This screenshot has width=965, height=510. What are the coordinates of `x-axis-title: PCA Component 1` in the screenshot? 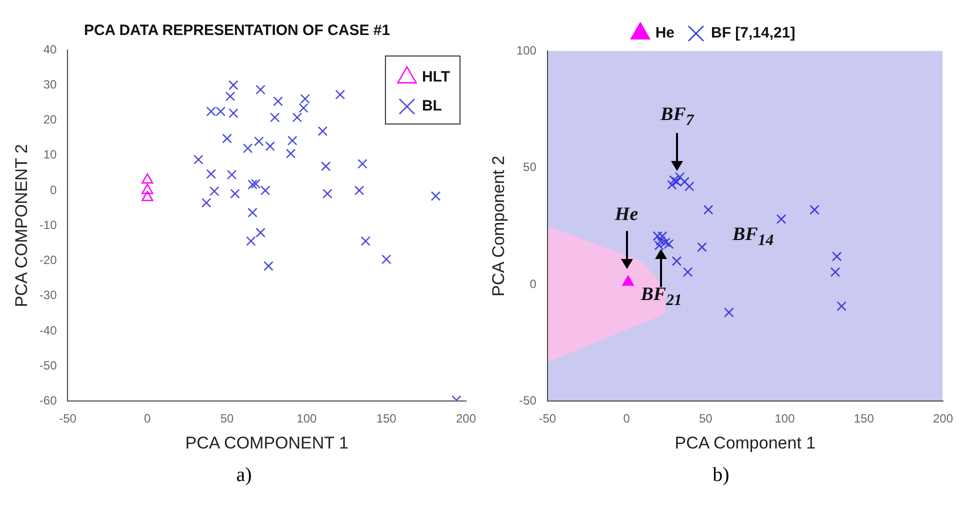 It's located at (745, 442).